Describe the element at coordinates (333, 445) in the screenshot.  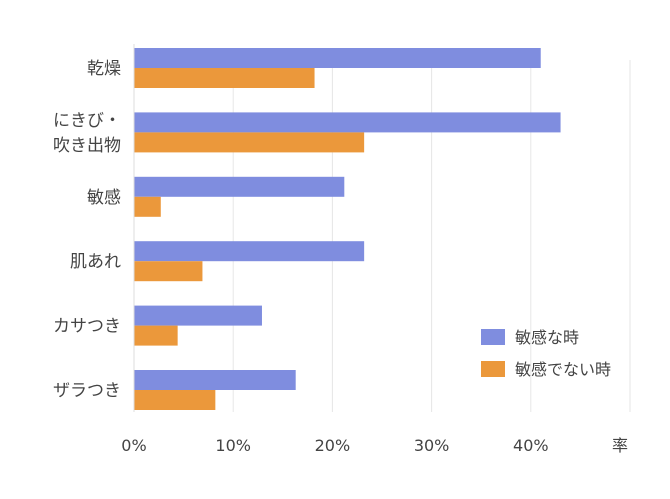
I see `x-tick-label: 20%` at that location.